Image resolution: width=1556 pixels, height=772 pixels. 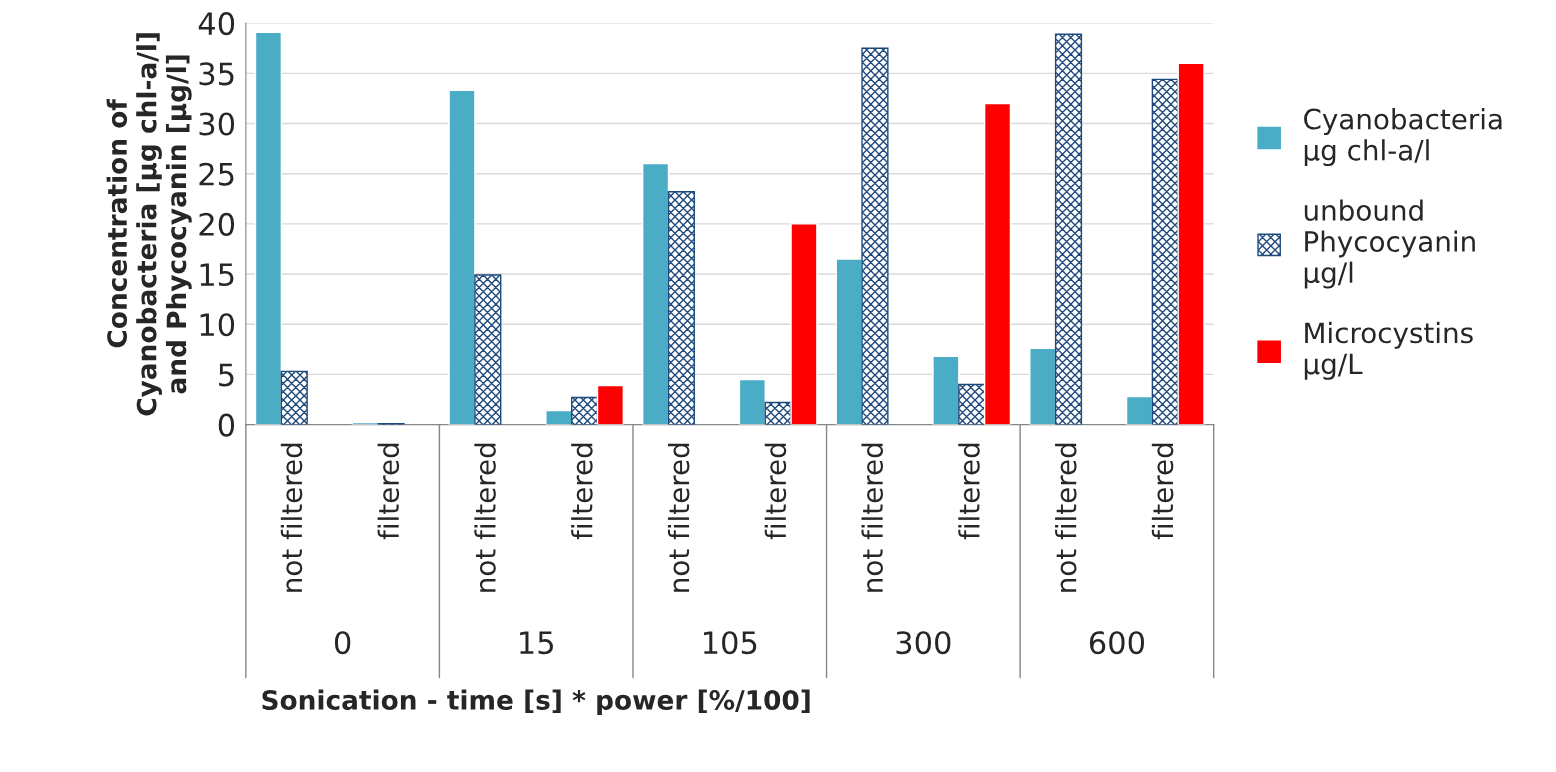 I want to click on y-tick-label: 10, so click(x=217, y=325).